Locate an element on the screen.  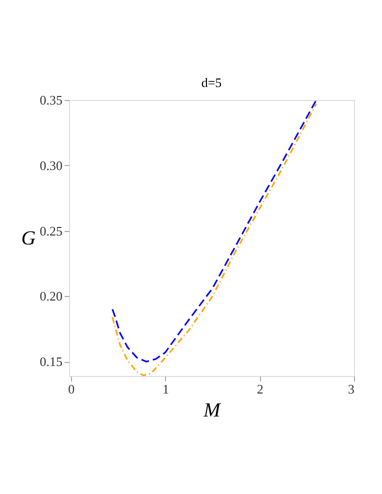
chart-title: d=5 is located at coordinates (211, 82).